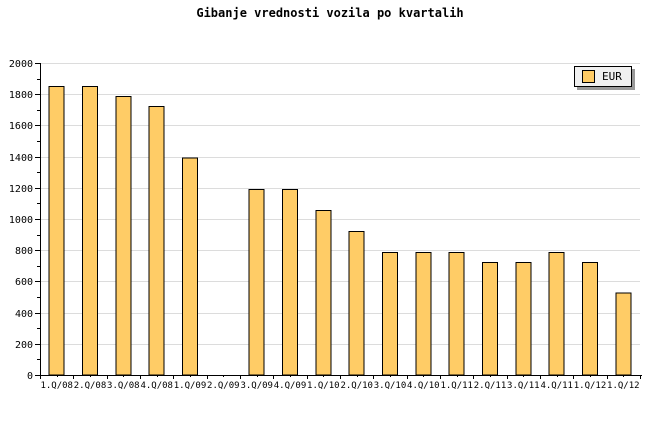  What do you see at coordinates (30, 376) in the screenshot?
I see `y-tick-label: 0` at bounding box center [30, 376].